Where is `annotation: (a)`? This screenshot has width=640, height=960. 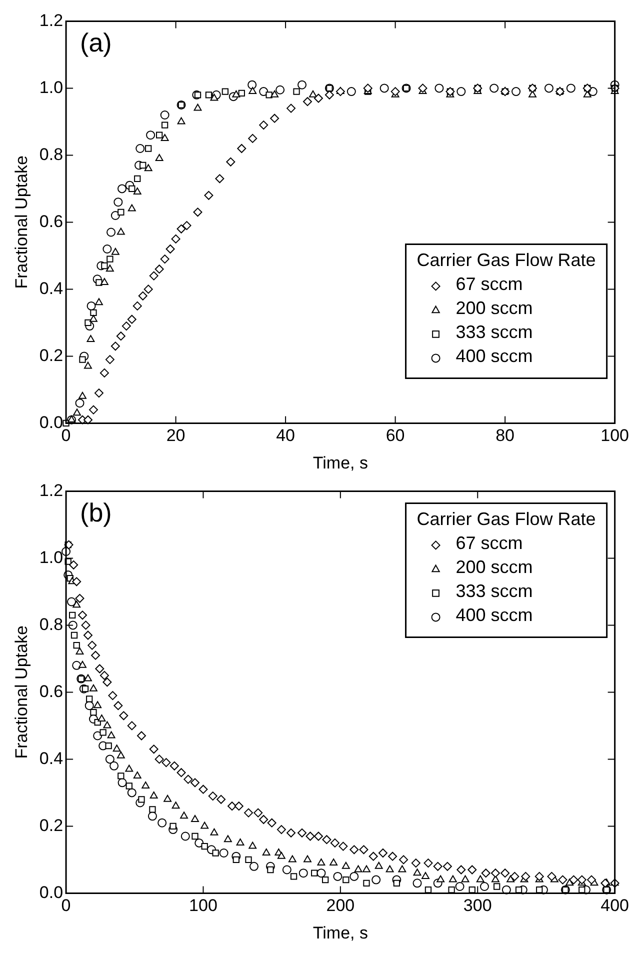 annotation: (a) is located at coordinates (96, 42).